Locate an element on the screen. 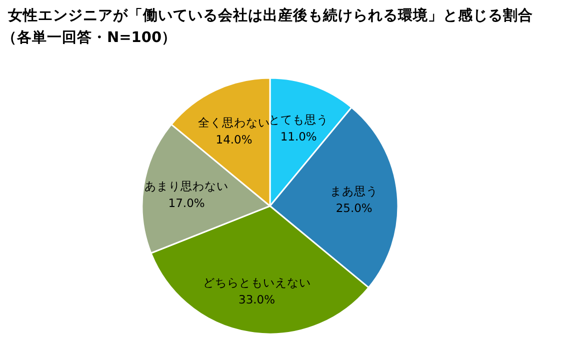 This screenshot has width=563, height=345. data-label: 17.0% is located at coordinates (186, 203).